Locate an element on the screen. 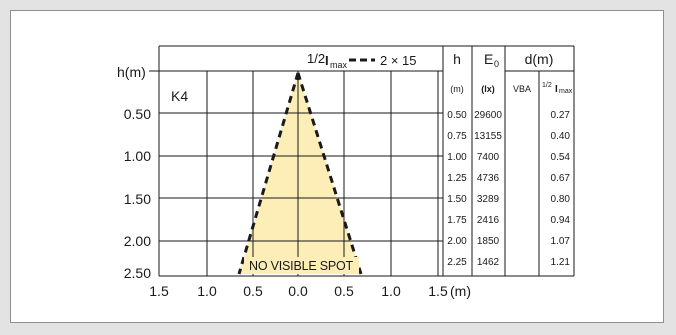 Image resolution: width=676 pixels, height=335 pixels. x-tick: 0.0 is located at coordinates (298, 291).